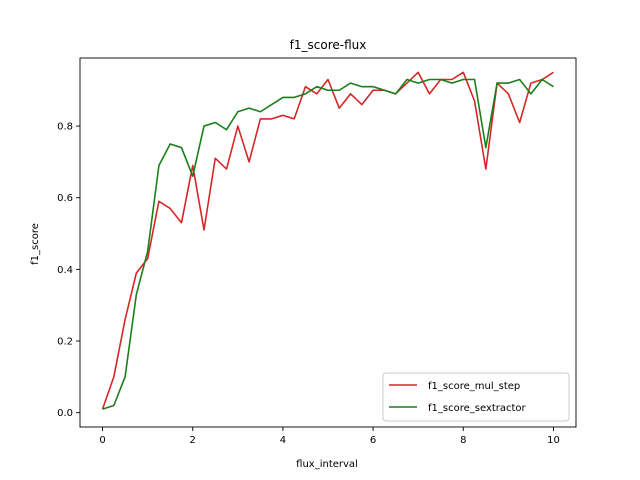  I want to click on legend-label-f1-score-mul-step: f1_score_mul_step, so click(474, 386).